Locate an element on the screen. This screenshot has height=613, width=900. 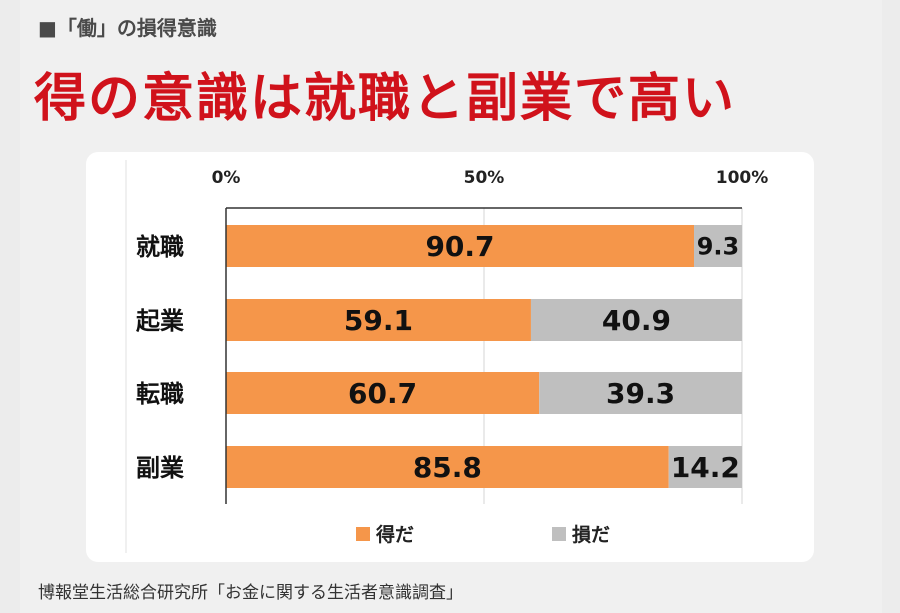
data-label: 40.9 is located at coordinates (636, 320).